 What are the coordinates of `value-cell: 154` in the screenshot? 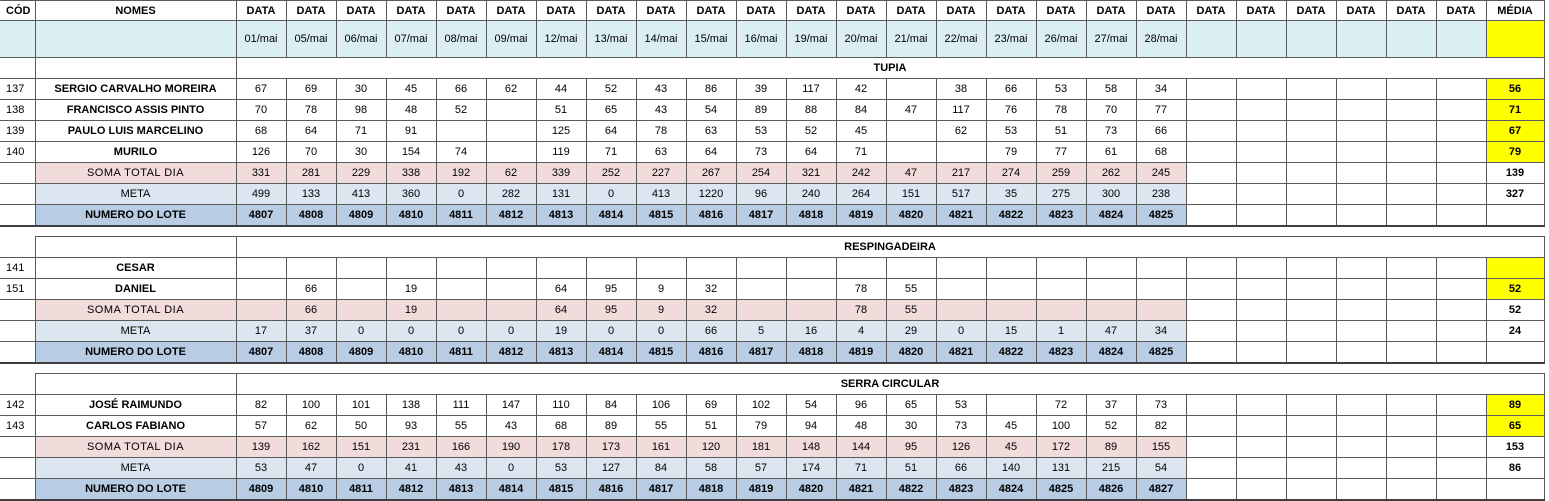 It's located at (411, 152).